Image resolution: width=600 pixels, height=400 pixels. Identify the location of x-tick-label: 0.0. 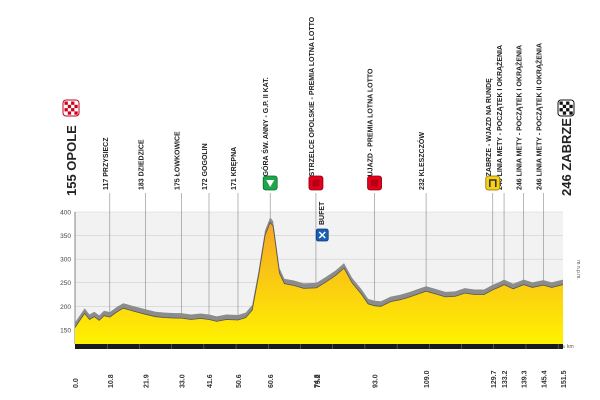
(76, 383).